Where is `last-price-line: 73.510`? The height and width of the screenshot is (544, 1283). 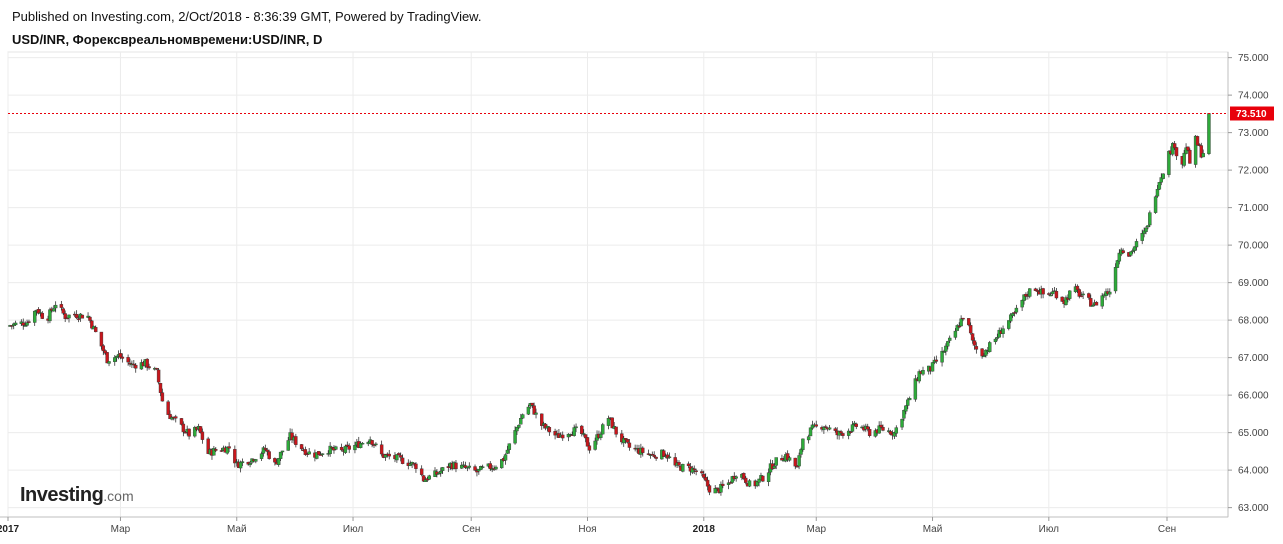 last-price-line: 73.510 is located at coordinates (641, 113).